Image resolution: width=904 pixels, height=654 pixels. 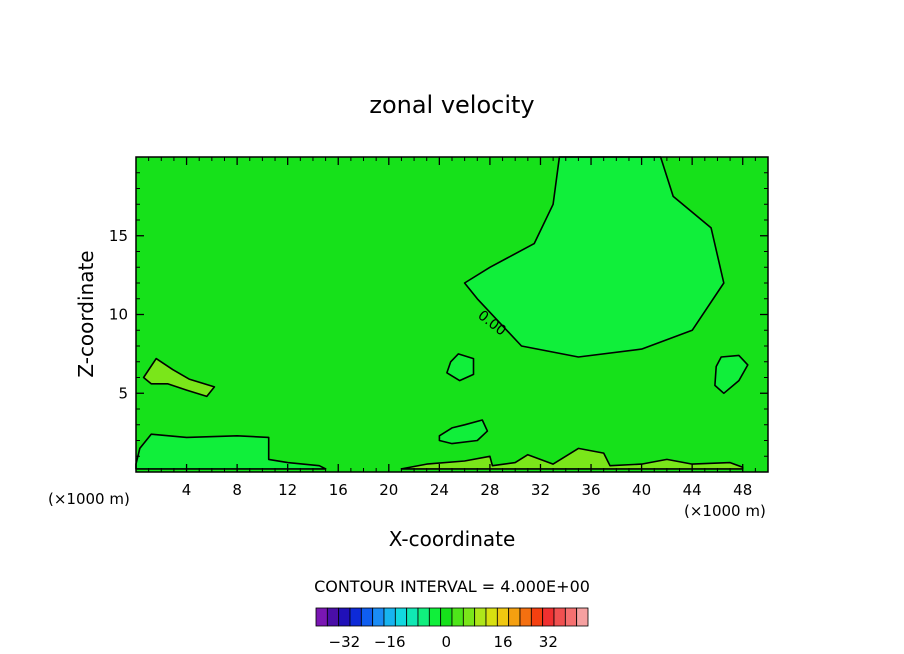 I want to click on x-units-left: (×1000 m), so click(x=89, y=499).